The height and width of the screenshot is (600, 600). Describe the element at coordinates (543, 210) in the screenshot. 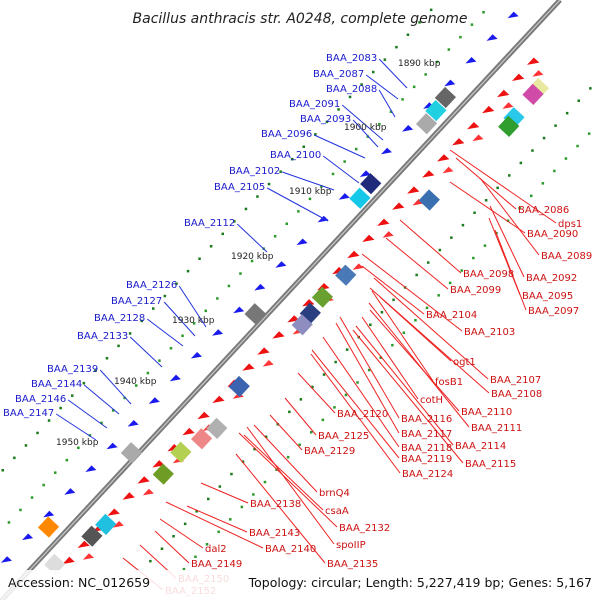

I see `gene-label-right: BAA_2086` at that location.